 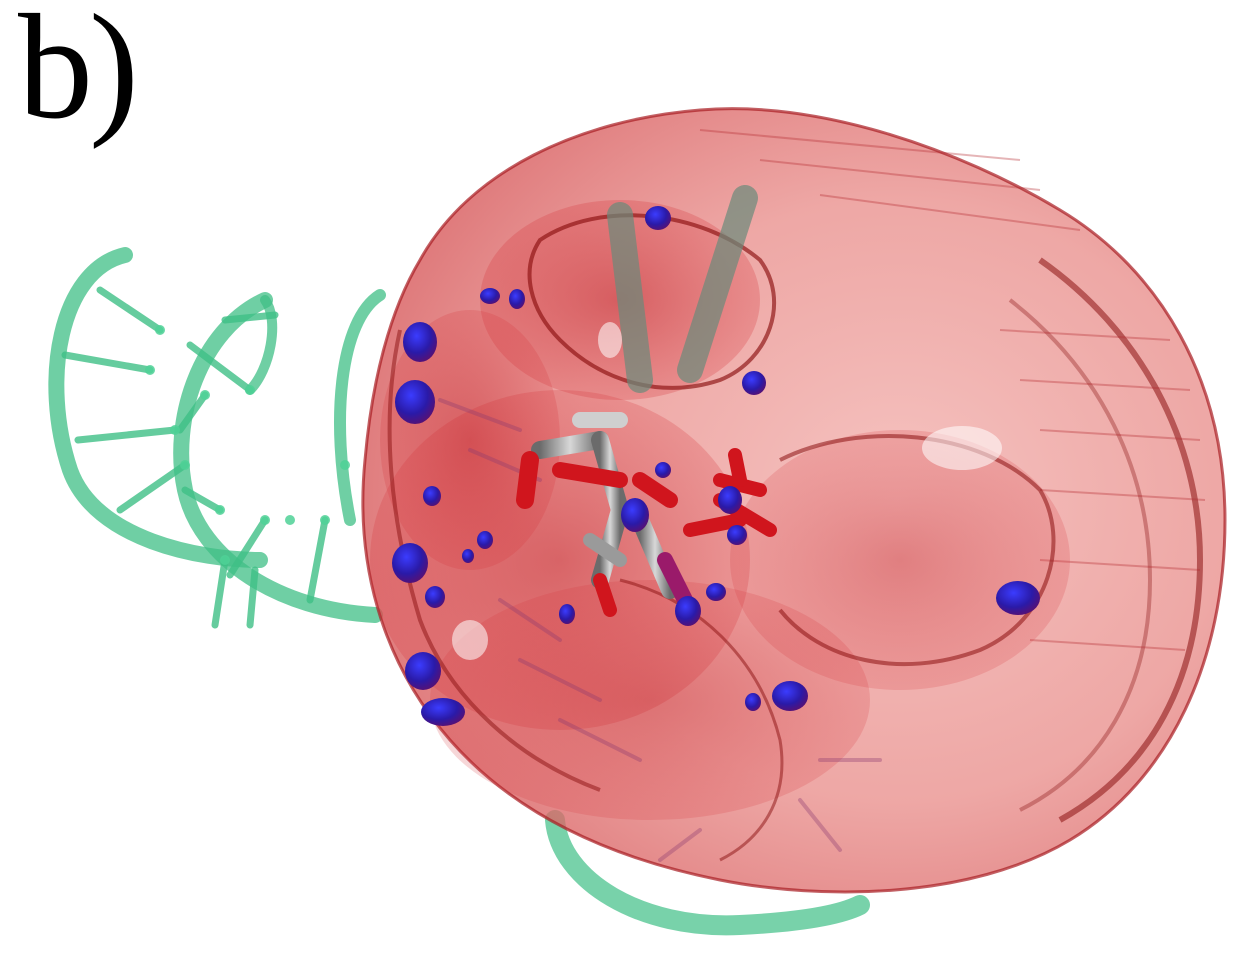 What do you see at coordinates (78, 75) in the screenshot?
I see `panel-label: b)` at bounding box center [78, 75].